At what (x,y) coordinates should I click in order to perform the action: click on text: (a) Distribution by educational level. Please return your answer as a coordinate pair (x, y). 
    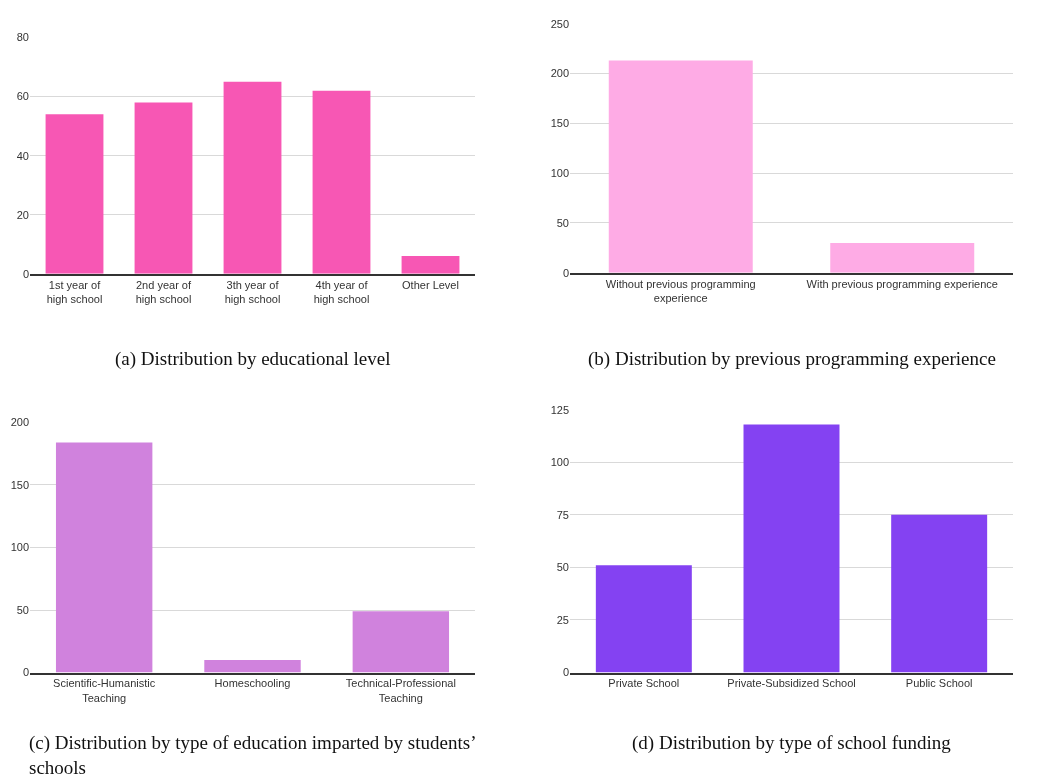
    Looking at the image, I should click on (253, 359).